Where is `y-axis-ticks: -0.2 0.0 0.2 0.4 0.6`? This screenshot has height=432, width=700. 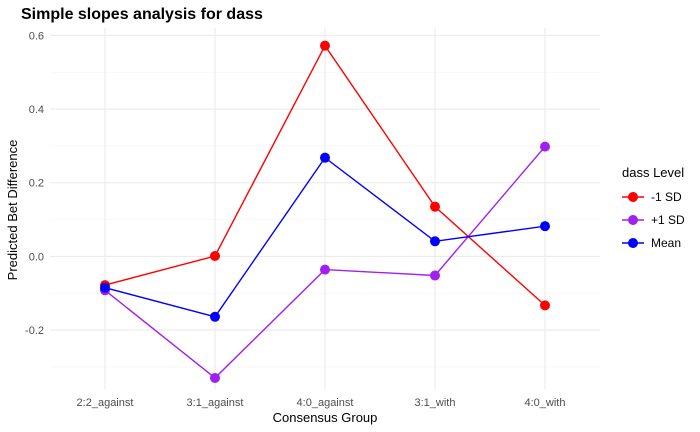
y-axis-ticks: -0.2 0.0 0.2 0.4 0.6 is located at coordinates (34, 183).